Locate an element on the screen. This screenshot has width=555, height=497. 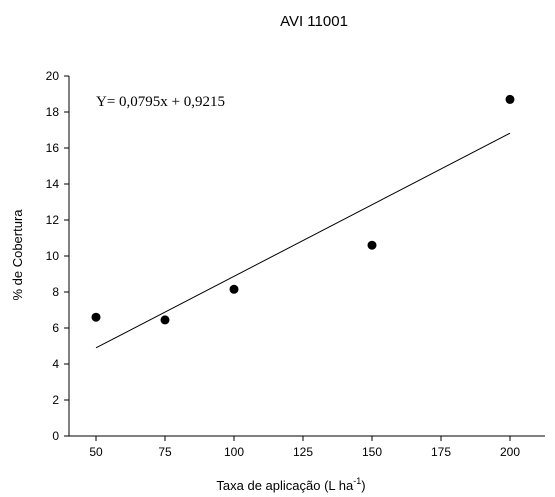
y-tick-label: 6 is located at coordinates (55, 328).